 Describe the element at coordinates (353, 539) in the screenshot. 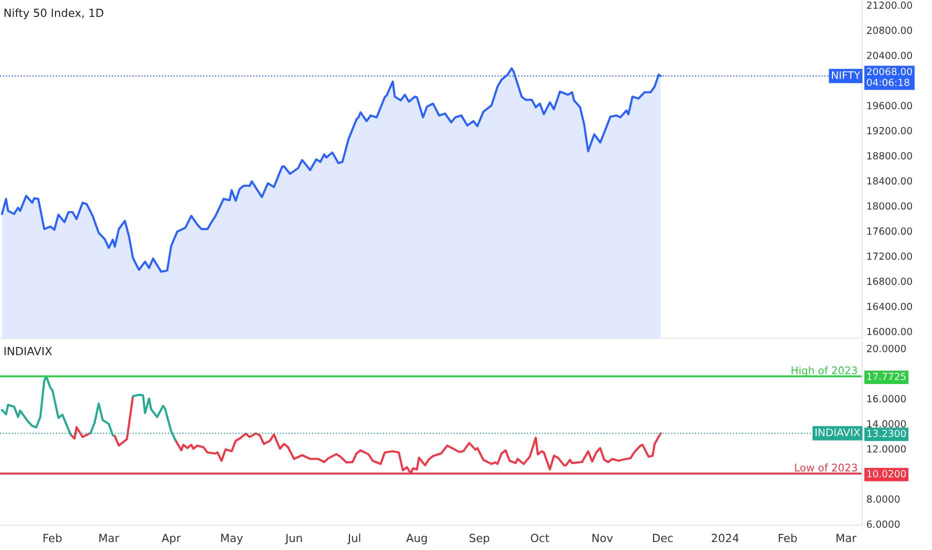

I see `x-tick-label: Jul` at that location.